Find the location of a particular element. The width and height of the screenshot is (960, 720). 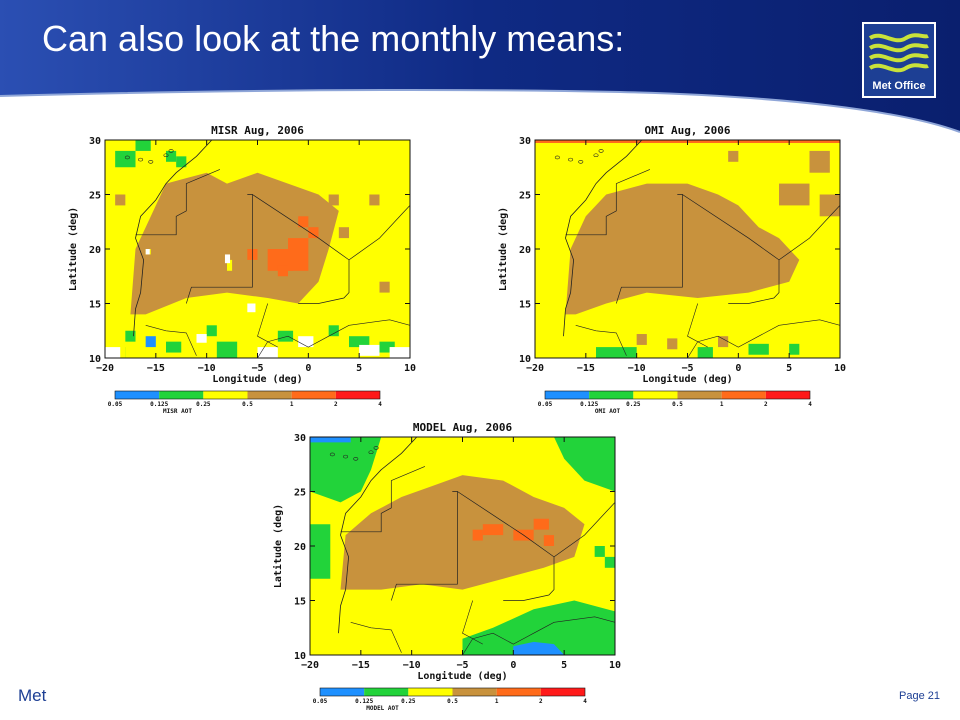

colorbar-tick-label: 4 is located at coordinates (585, 701).